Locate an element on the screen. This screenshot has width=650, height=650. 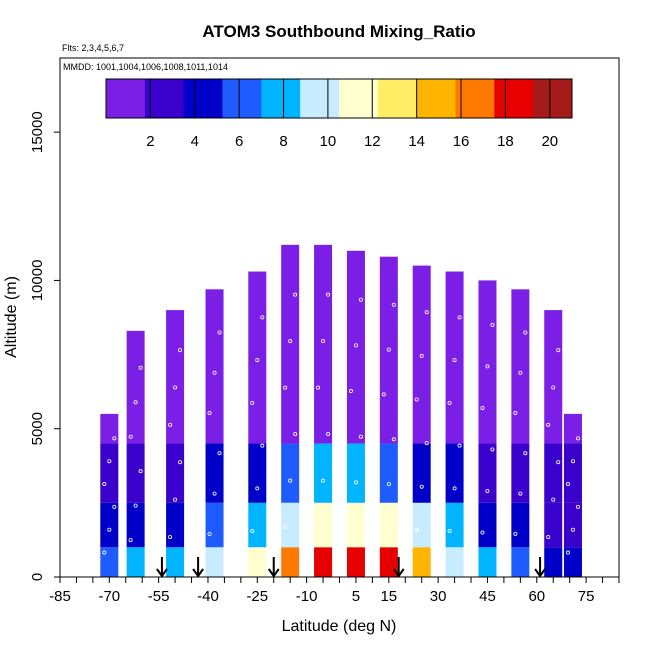
chart-title: ATOM3 Southbound Mixing_Ratio is located at coordinates (338, 31).